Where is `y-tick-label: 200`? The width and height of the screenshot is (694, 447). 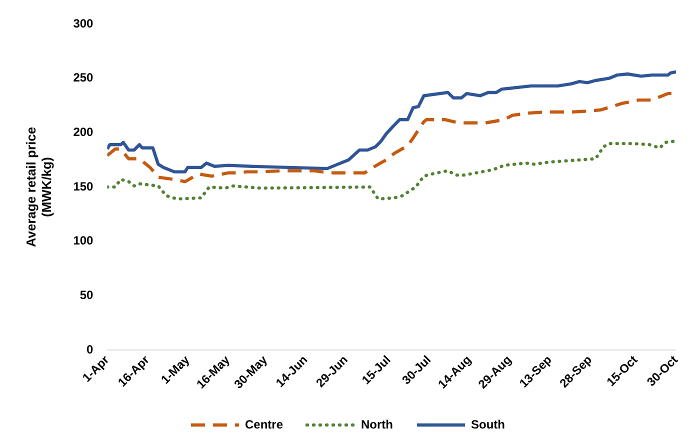
y-tick-label: 200 is located at coordinates (83, 131).